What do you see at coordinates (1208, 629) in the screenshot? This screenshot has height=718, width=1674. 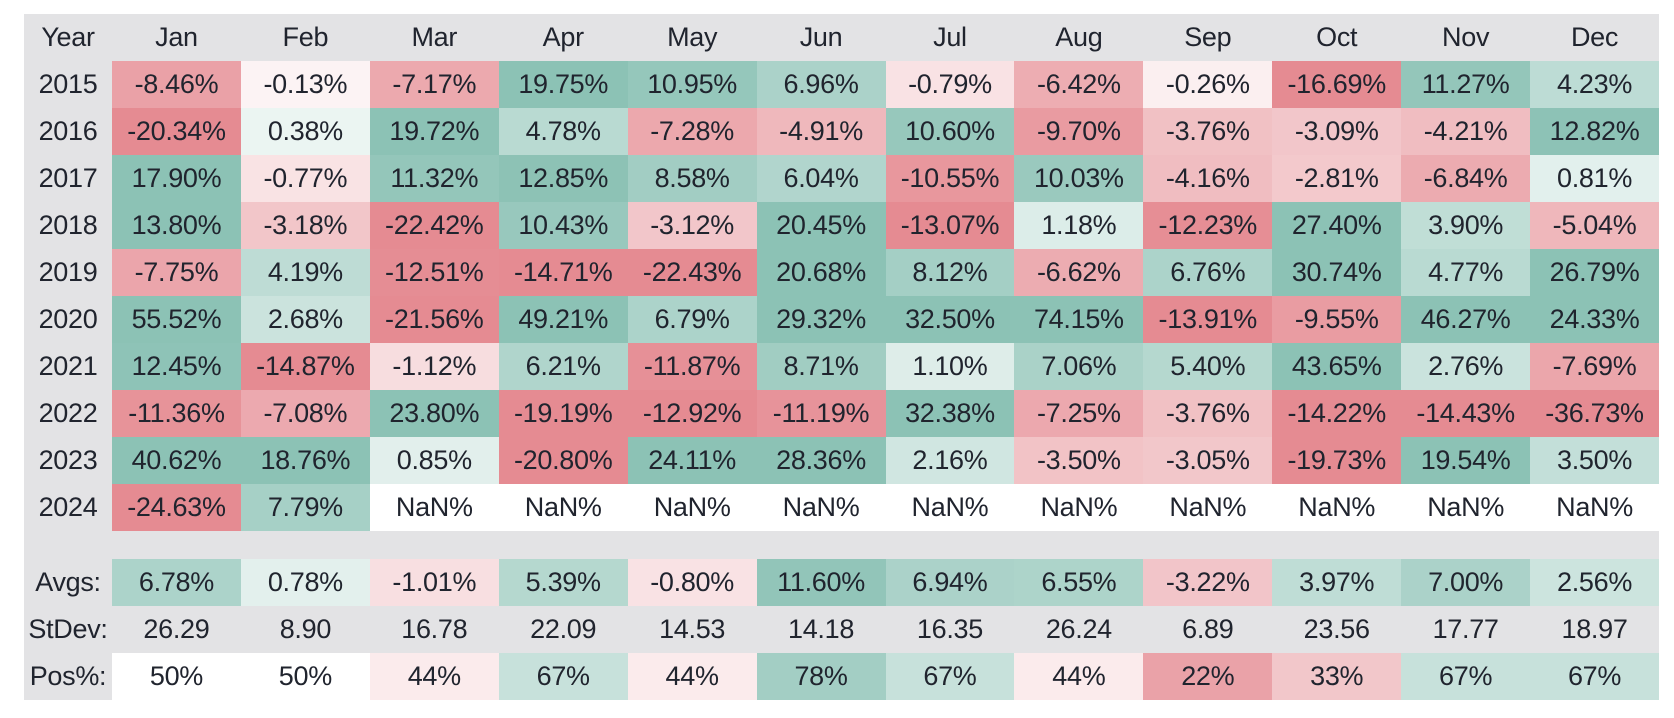 I see `summary-cell: 6.89` at bounding box center [1208, 629].